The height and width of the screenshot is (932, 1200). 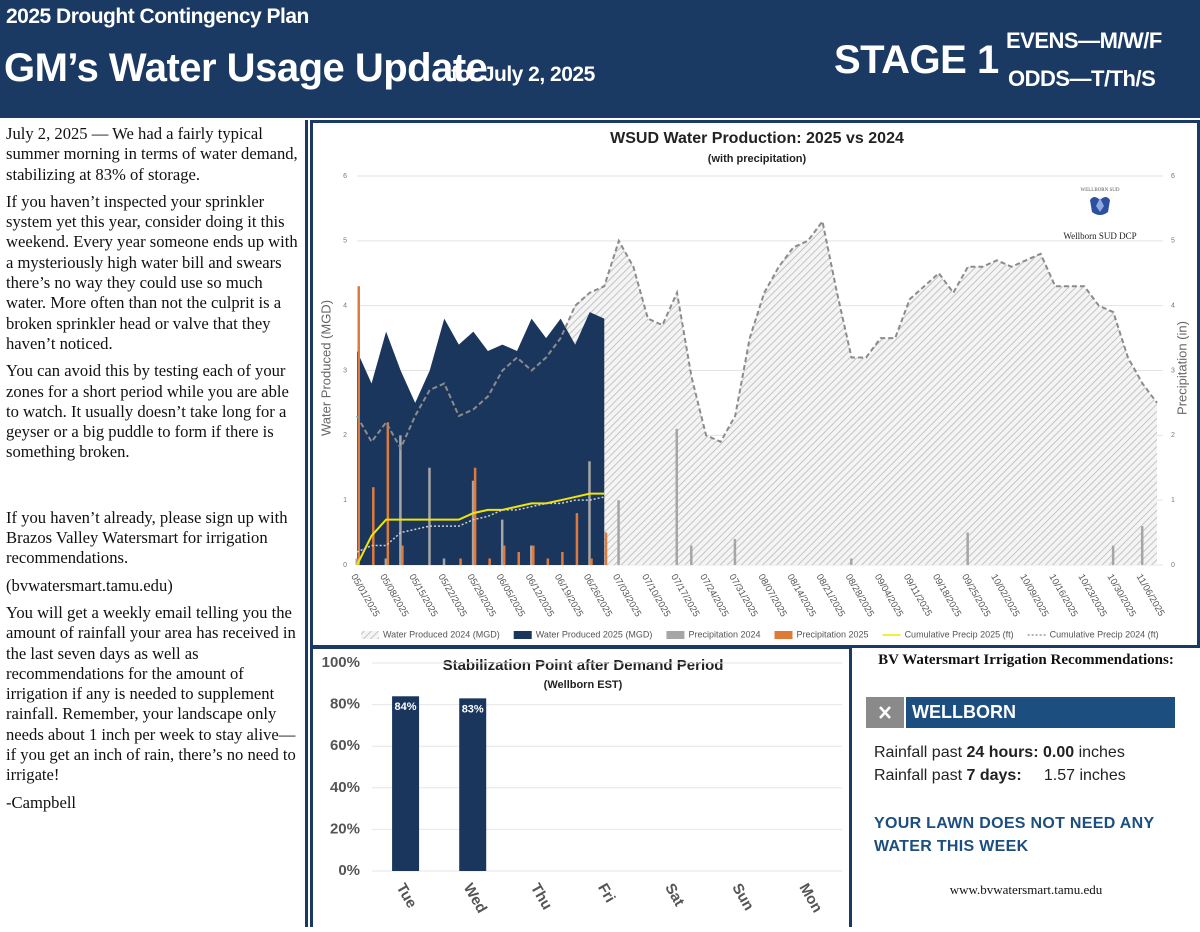 What do you see at coordinates (523, 74) in the screenshot?
I see `date: for July 2, 2025` at bounding box center [523, 74].